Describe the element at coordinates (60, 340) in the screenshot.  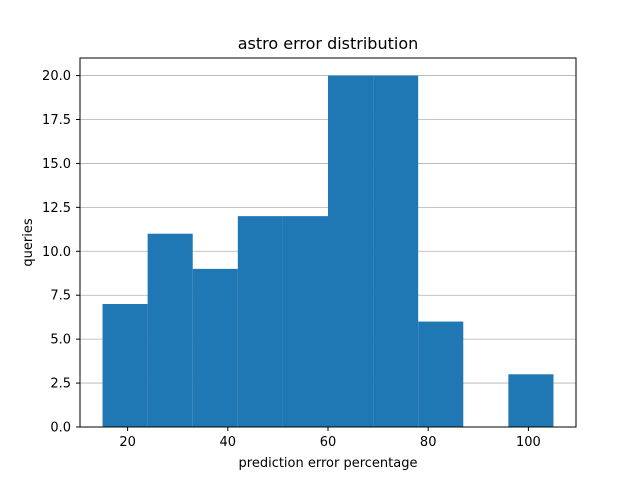
I see `y-tick-label-2: 5.0` at that location.